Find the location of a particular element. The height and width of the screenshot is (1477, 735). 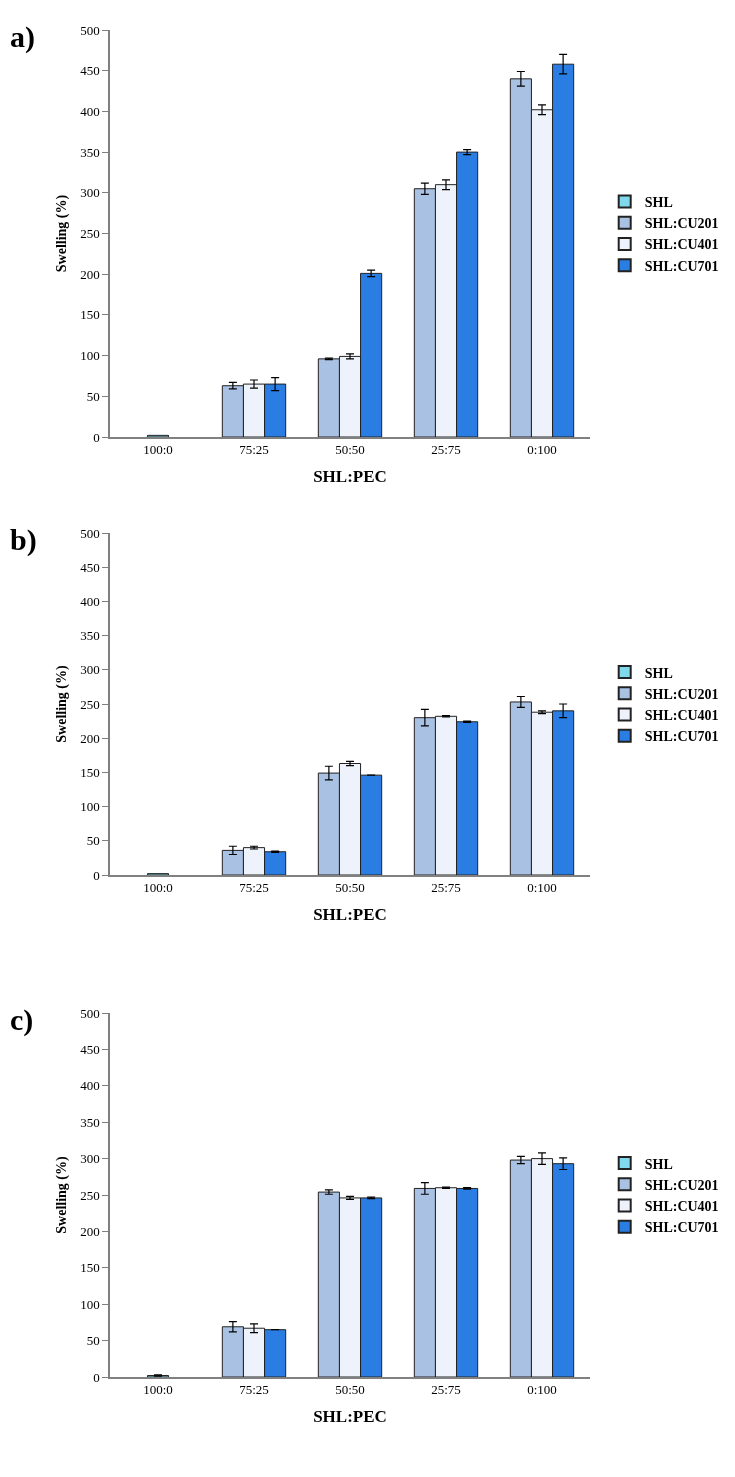

chart-title: a) is located at coordinates (22, 37).